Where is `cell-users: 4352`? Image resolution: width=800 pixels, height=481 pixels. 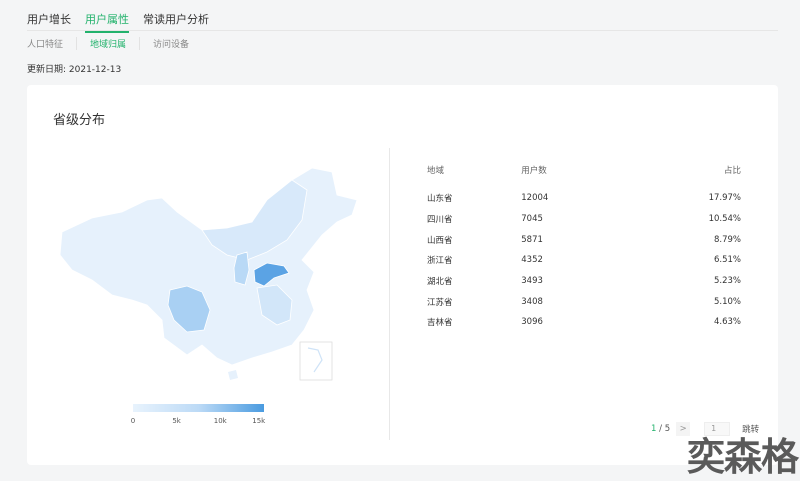
cell-users: 4352 is located at coordinates (532, 260).